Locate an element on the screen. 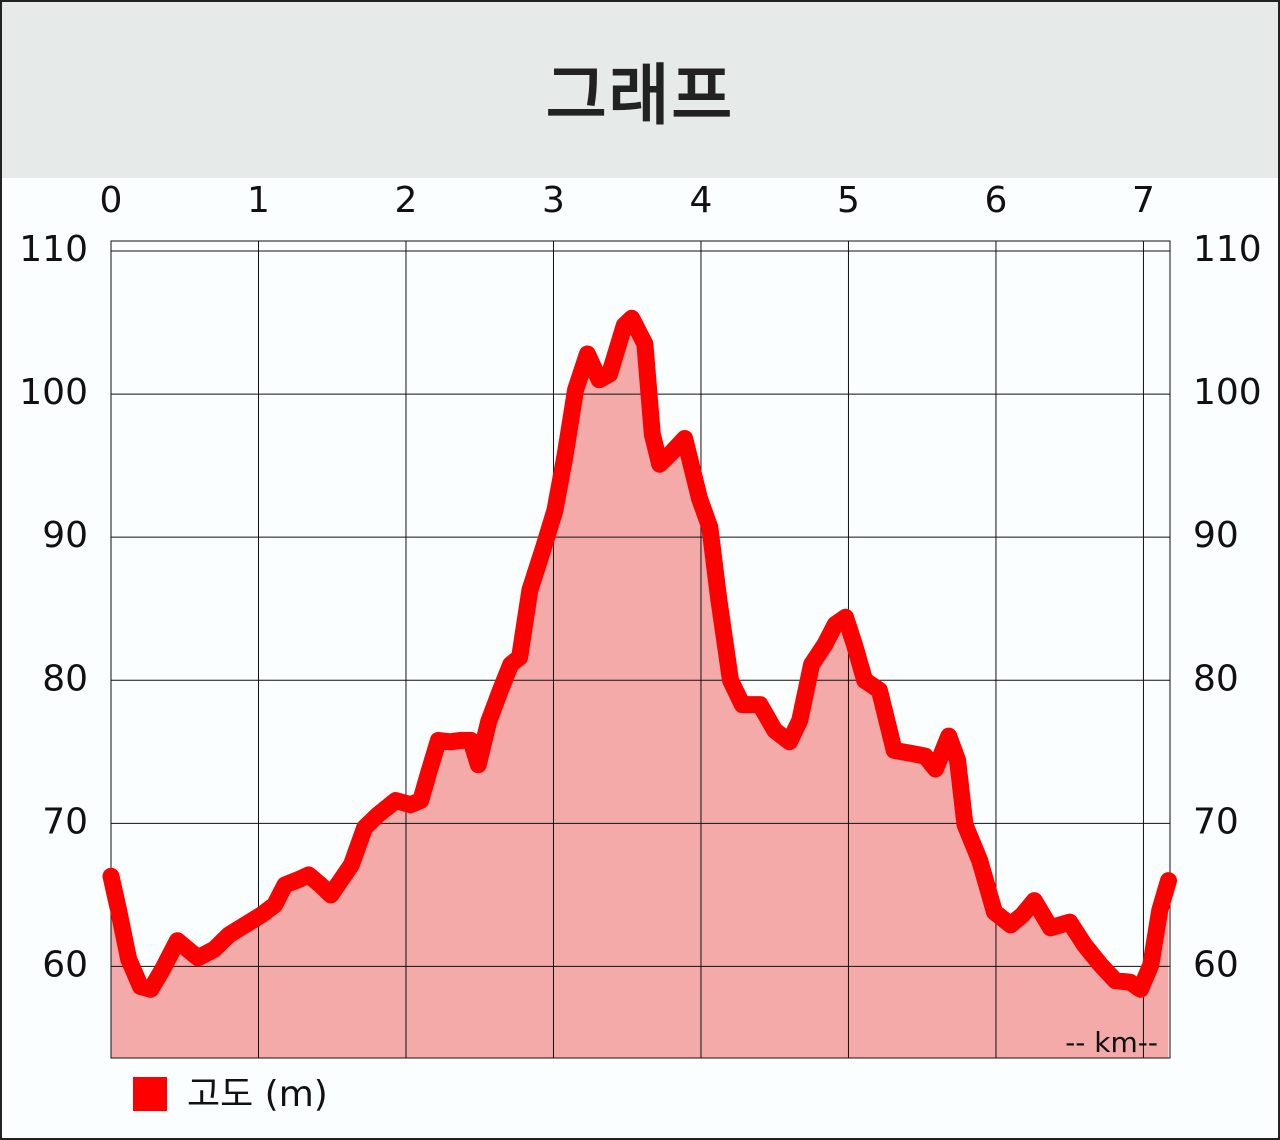 The image size is (1280, 1140). legend-swatch is located at coordinates (150, 1094).